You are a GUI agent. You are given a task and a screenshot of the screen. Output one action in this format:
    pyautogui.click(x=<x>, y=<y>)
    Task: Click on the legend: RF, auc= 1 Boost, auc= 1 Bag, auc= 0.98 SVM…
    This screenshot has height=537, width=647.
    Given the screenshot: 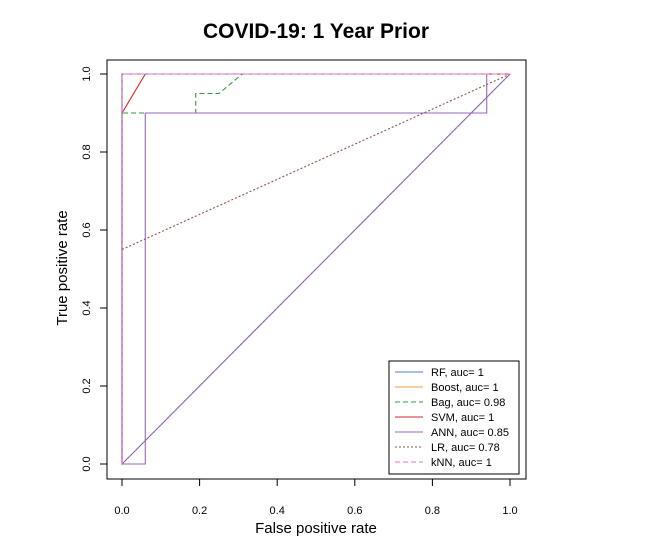 What is the action you would take?
    pyautogui.click(x=454, y=417)
    